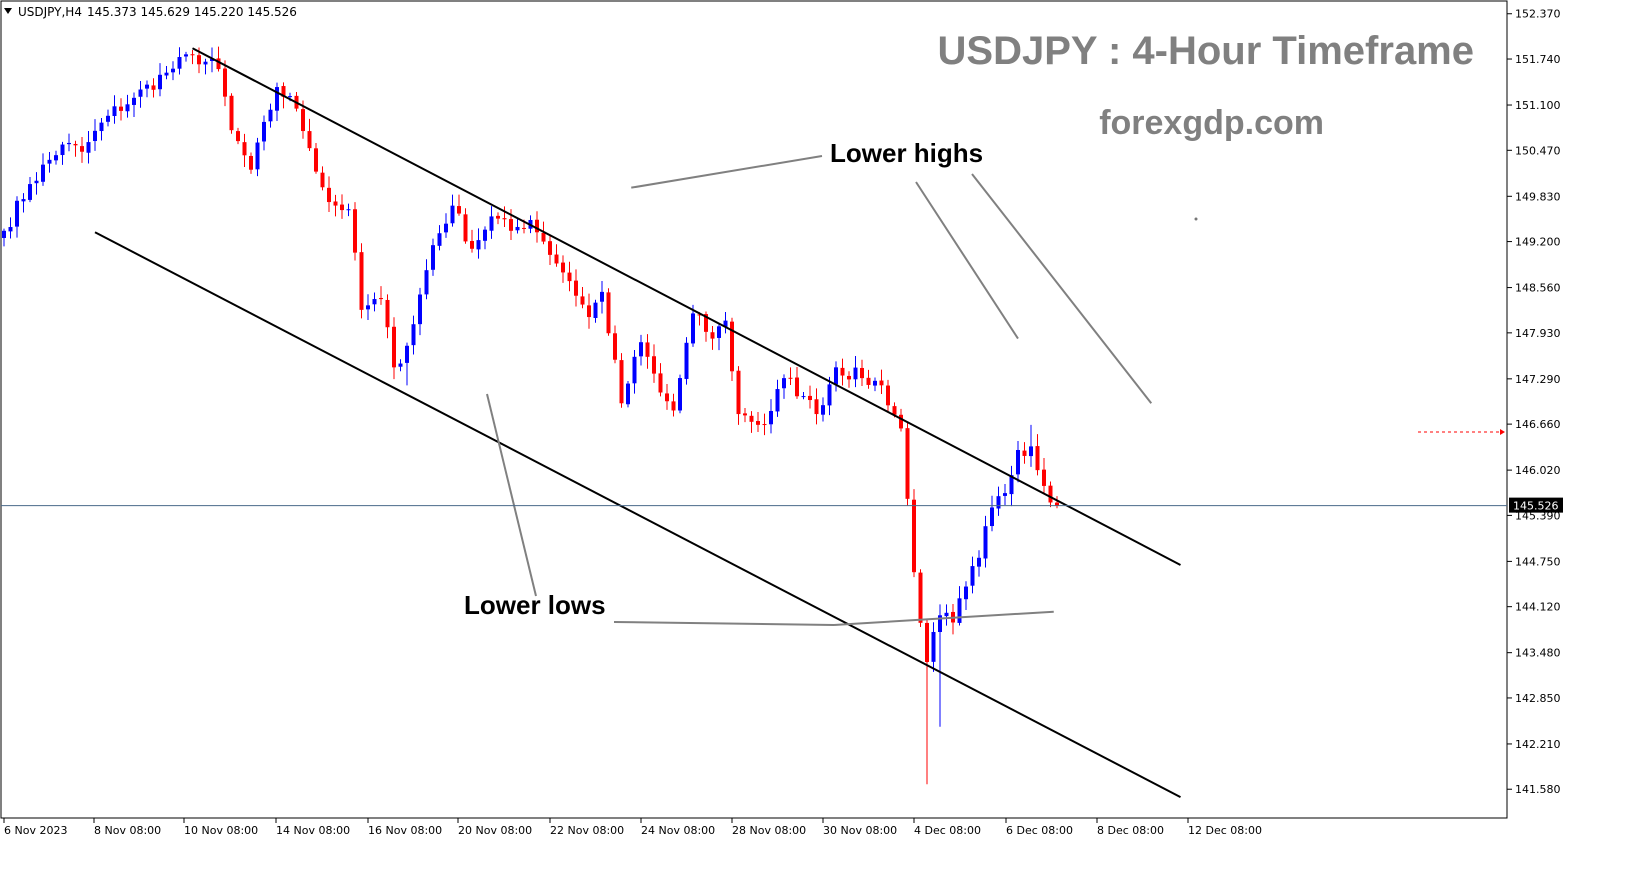 Image resolution: width=1649 pixels, height=884 pixels. Describe the element at coordinates (587, 830) in the screenshot. I see `x-tick-label: 22 Nov 08:00` at that location.